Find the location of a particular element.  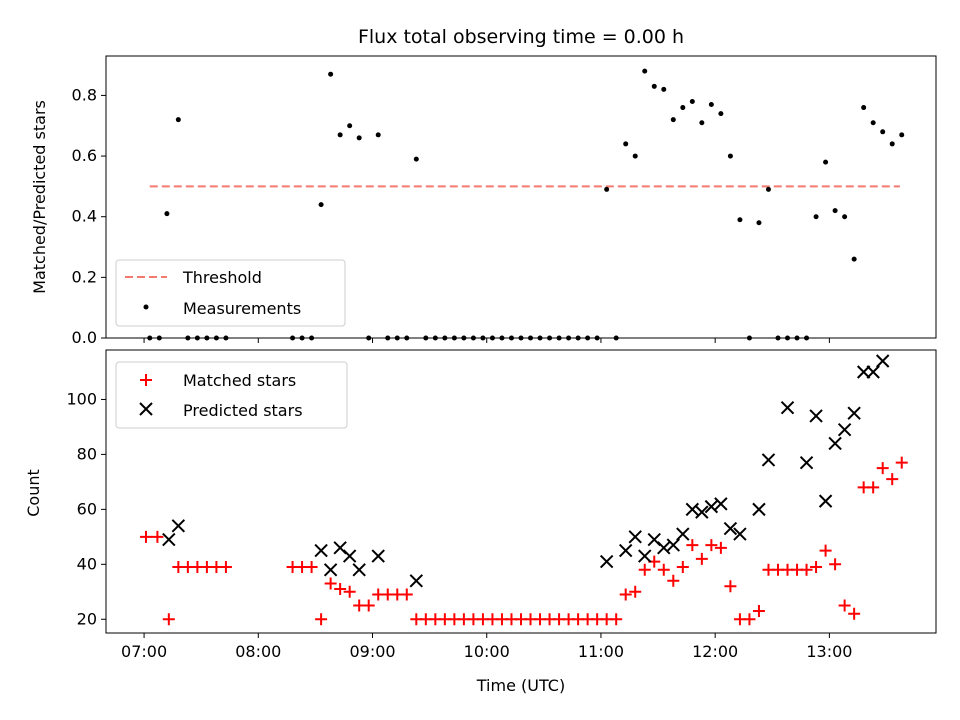

legend-threshold-label: Threshold is located at coordinates (222, 277).